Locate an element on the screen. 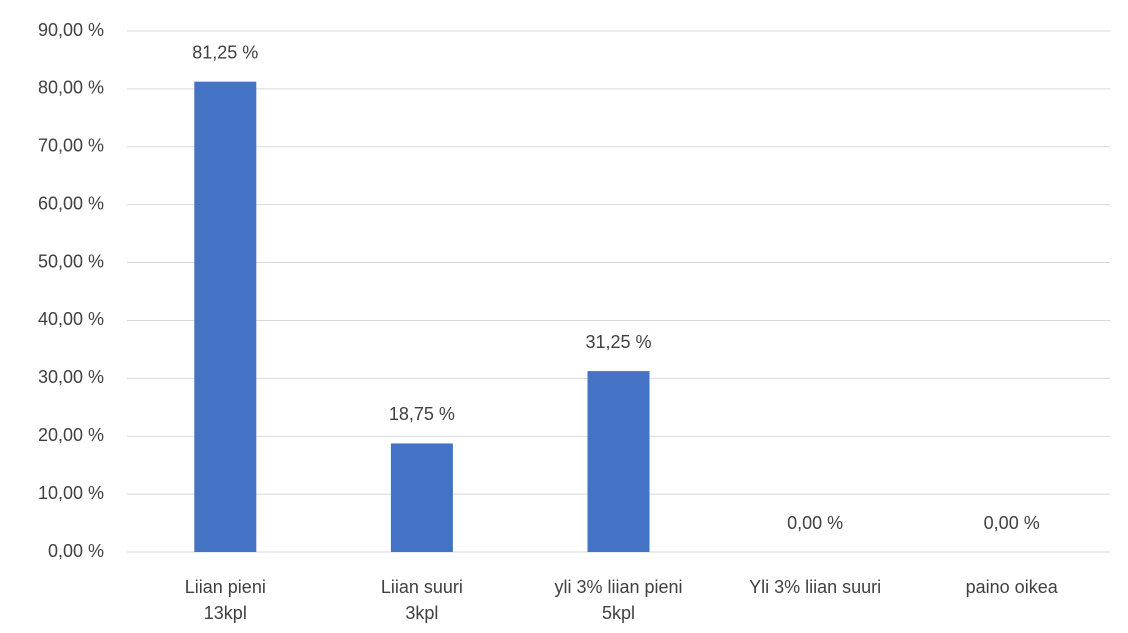 This screenshot has height=633, width=1128. data-label: 31,25 % is located at coordinates (618, 342).